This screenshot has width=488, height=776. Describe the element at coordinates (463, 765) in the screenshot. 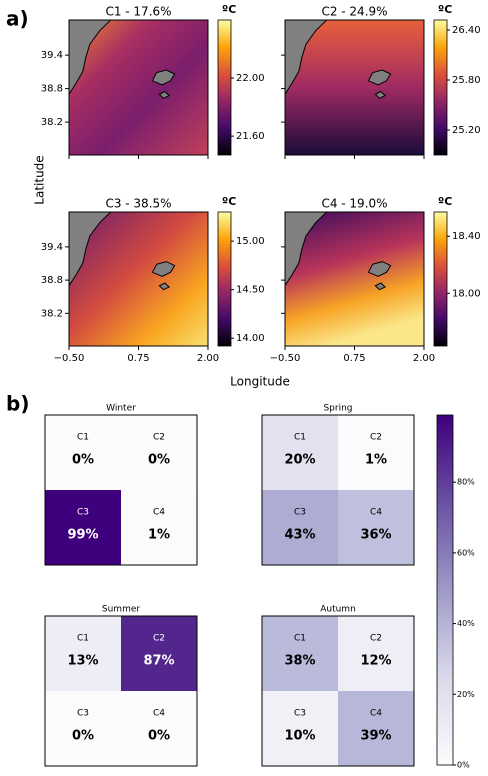

I see `colorbar-tick-label: 0%` at that location.